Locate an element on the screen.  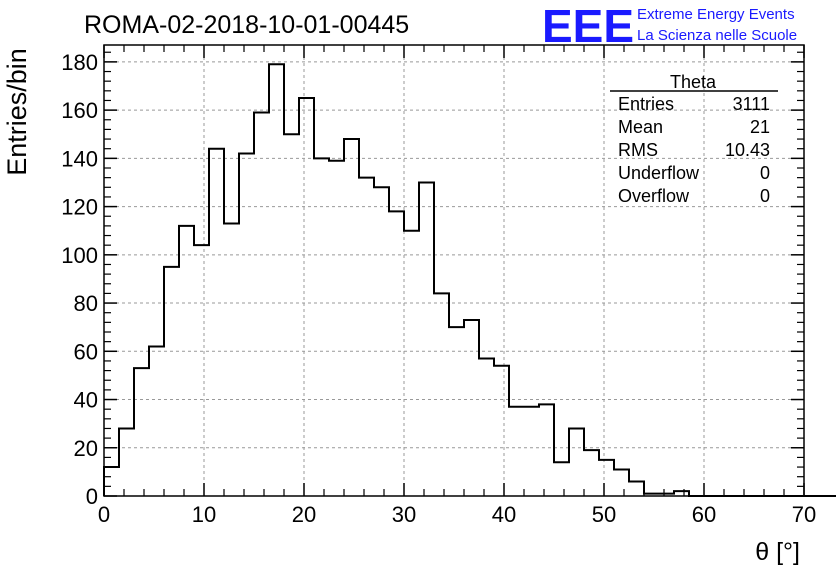
y-tick-label: 160 is located at coordinates (79, 110).